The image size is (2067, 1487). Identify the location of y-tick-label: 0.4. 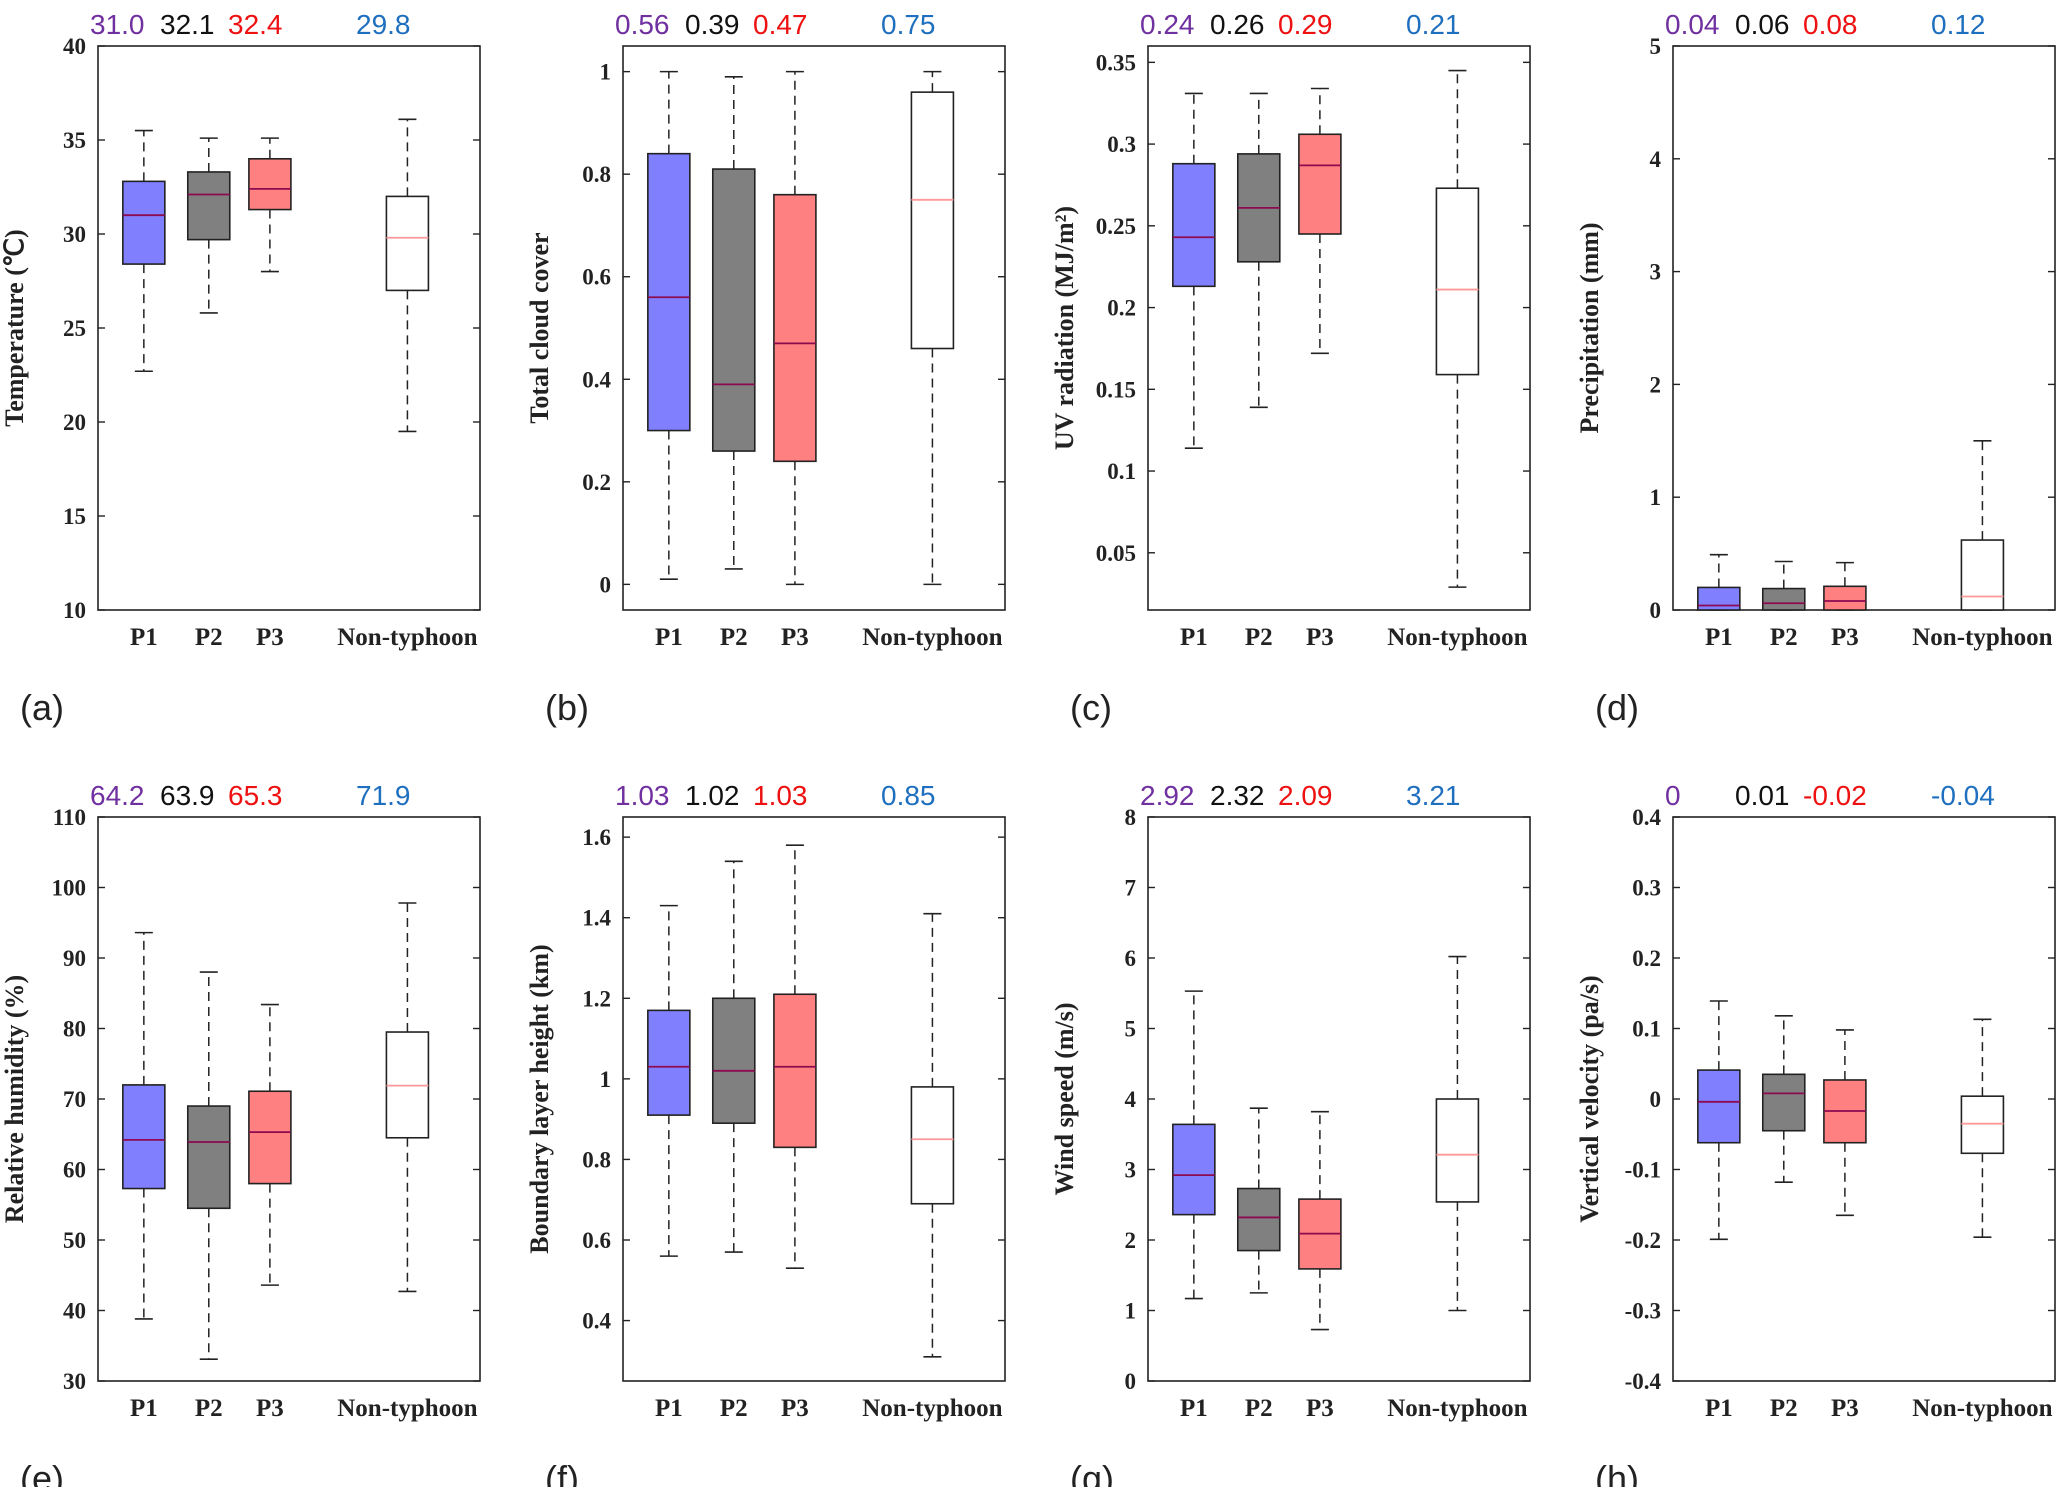
(596, 1321).